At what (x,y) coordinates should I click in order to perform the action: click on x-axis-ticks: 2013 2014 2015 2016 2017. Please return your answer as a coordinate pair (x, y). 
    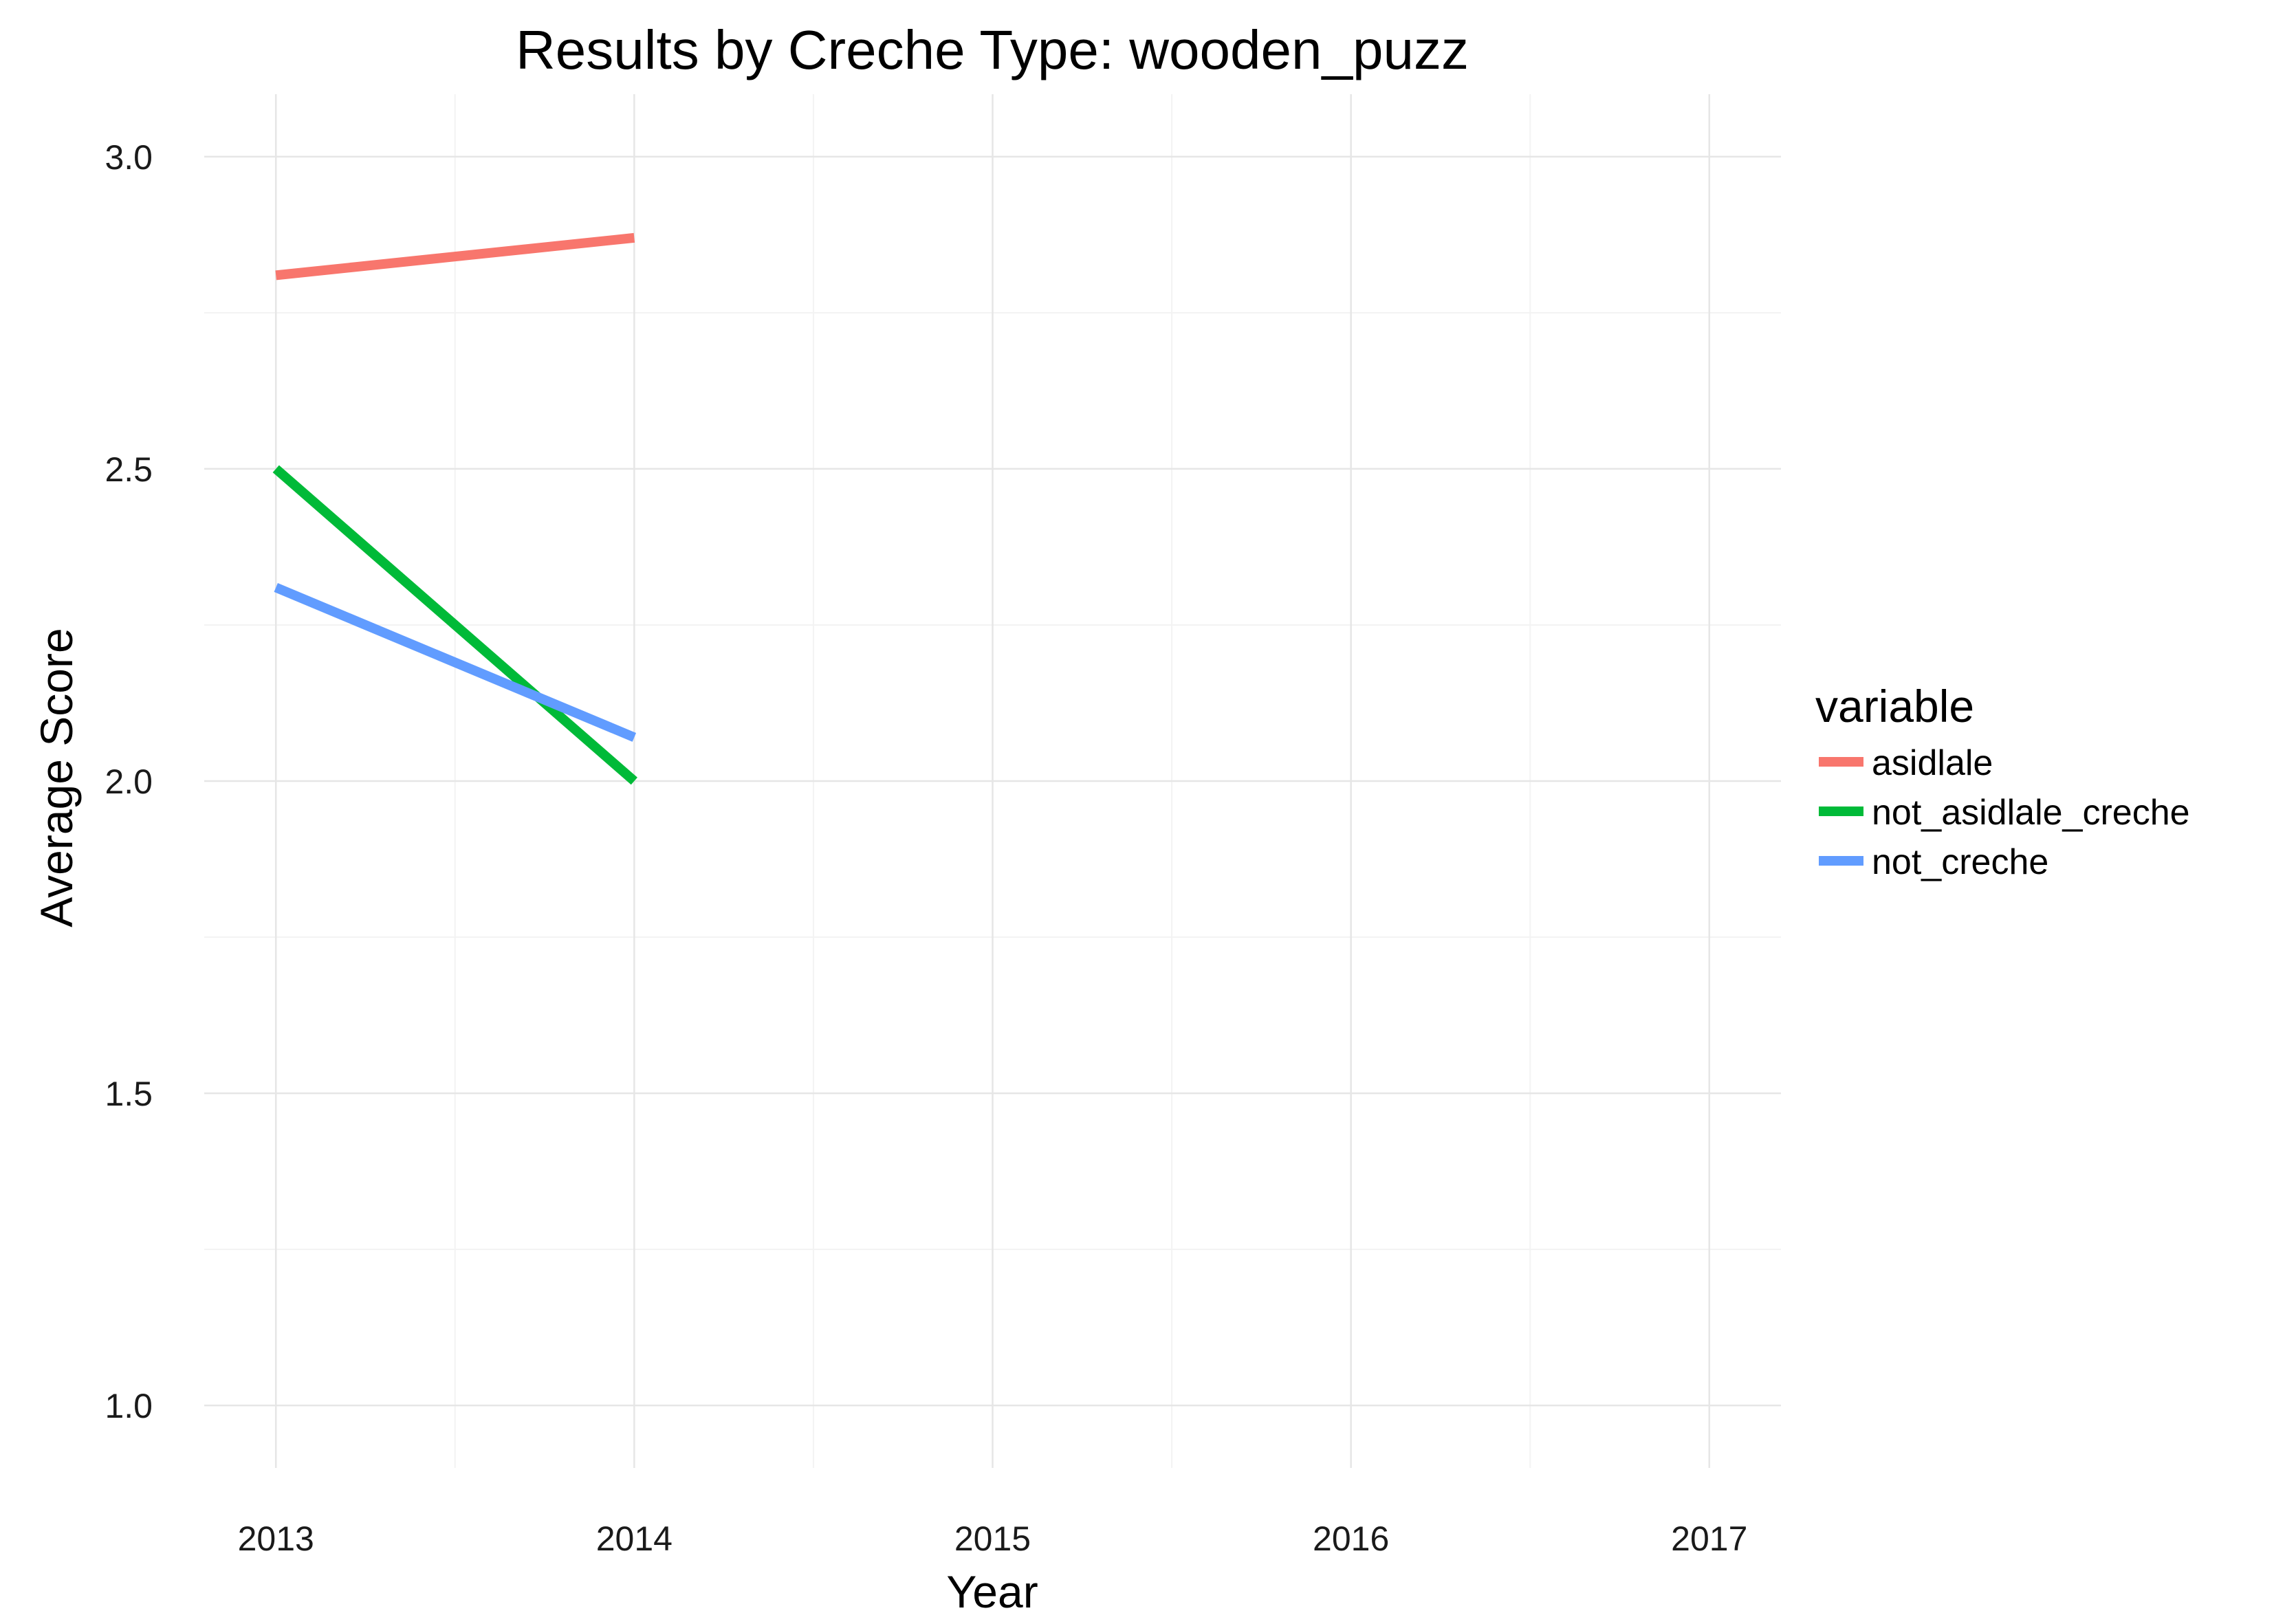
    Looking at the image, I should click on (993, 1538).